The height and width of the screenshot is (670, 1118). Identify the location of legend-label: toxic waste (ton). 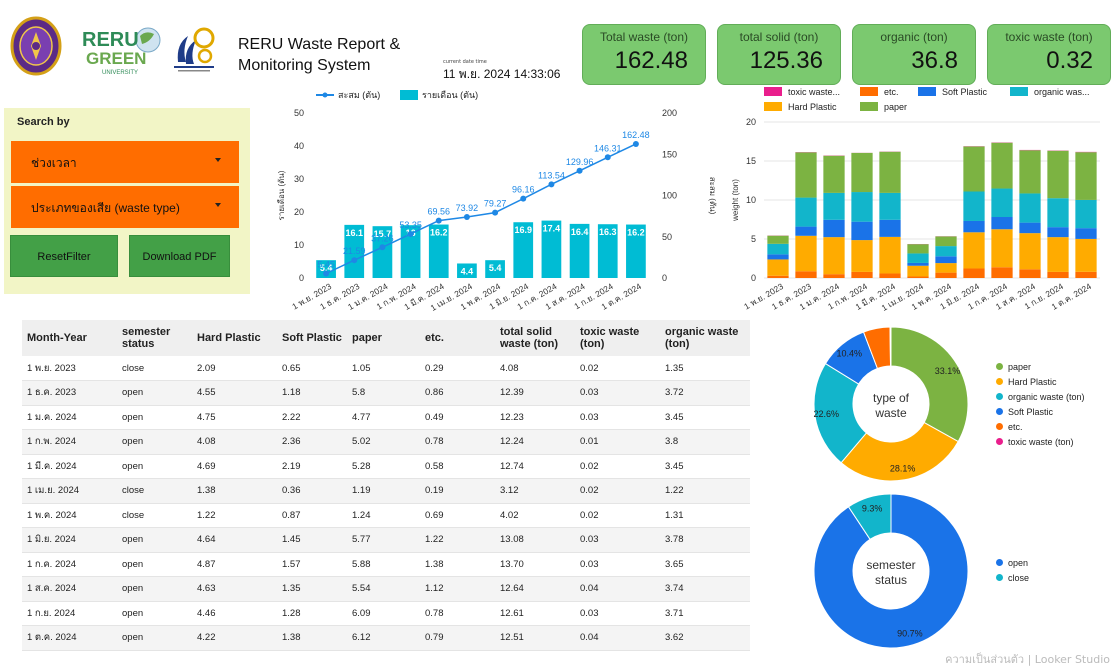
(1041, 442).